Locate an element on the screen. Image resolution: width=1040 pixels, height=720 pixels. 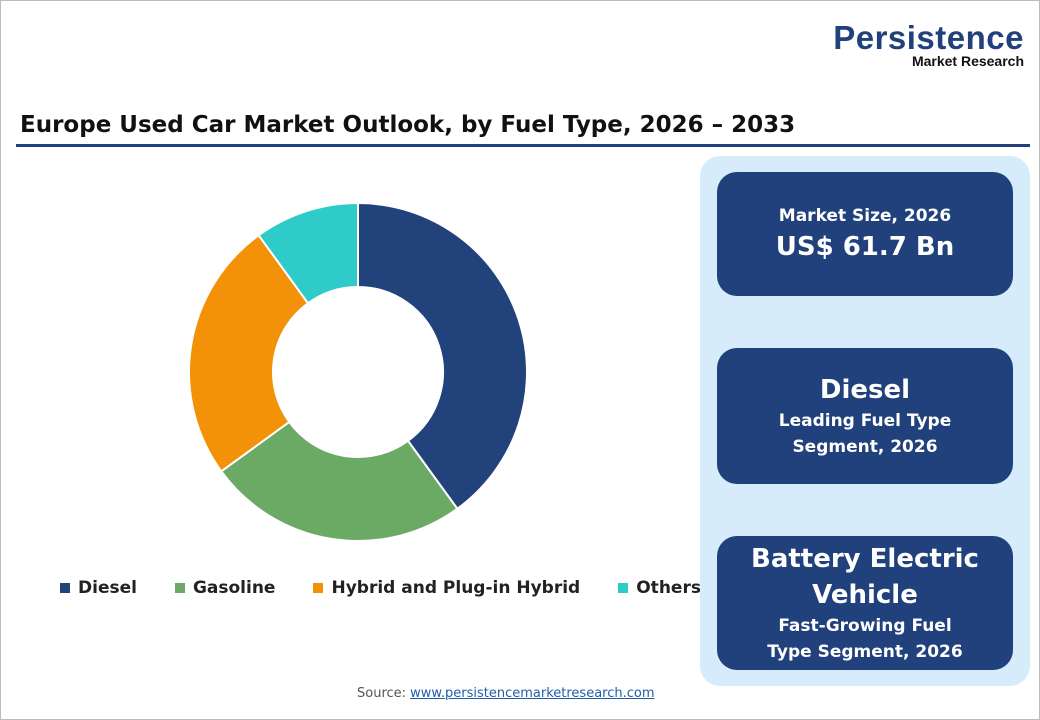
legend-label: Diesel is located at coordinates (107, 588).